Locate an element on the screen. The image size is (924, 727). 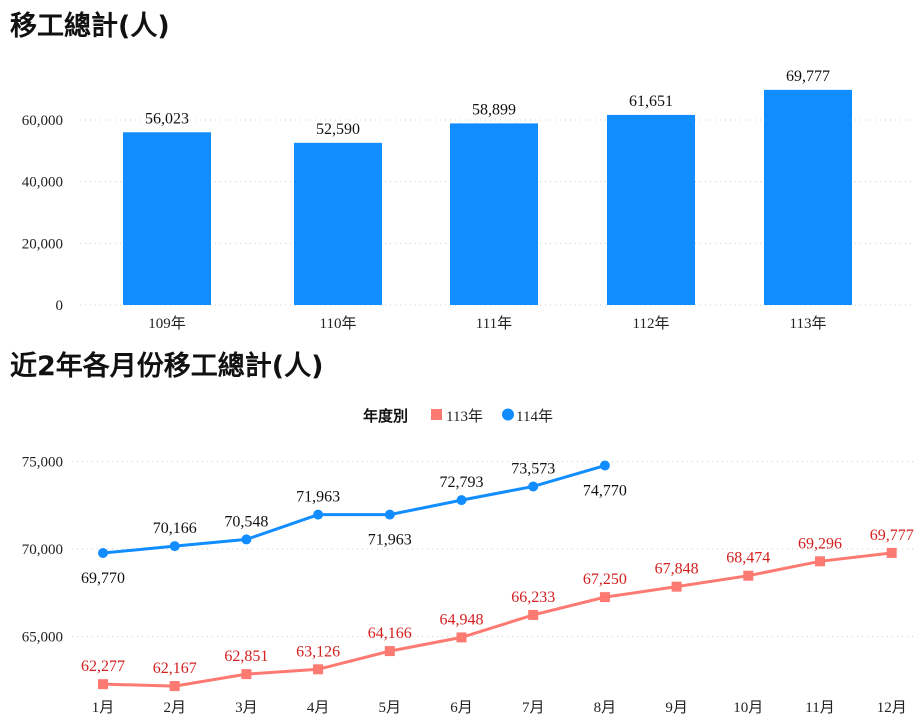
x-tick-label: 1月 is located at coordinates (103, 708).